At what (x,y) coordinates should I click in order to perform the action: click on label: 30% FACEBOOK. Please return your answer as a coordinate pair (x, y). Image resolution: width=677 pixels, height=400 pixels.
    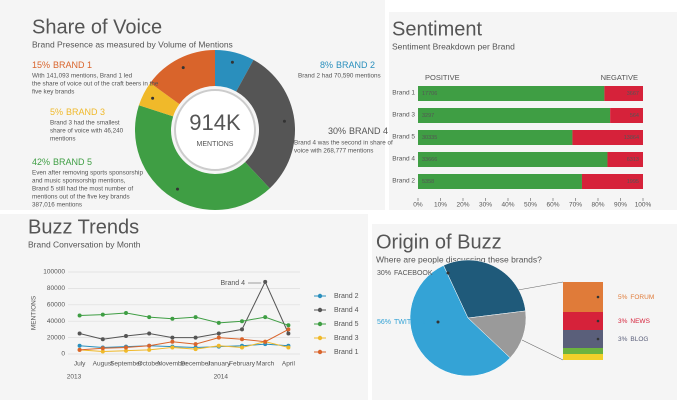
    Looking at the image, I should click on (405, 273).